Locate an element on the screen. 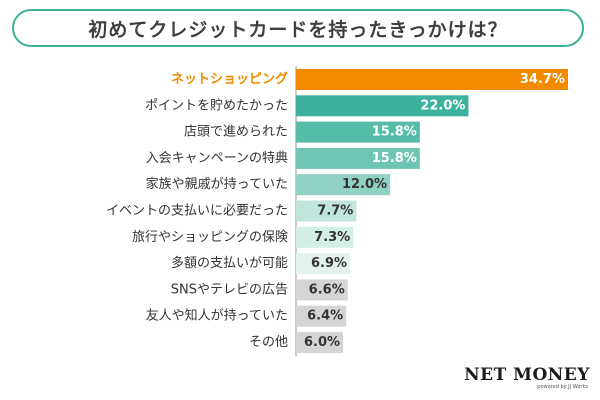 The width and height of the screenshot is (600, 400). value-label: 6.0% is located at coordinates (322, 342).